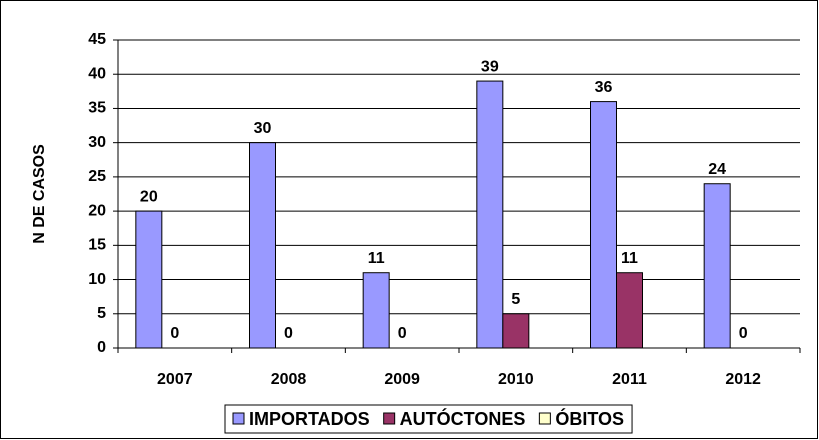 The width and height of the screenshot is (819, 440). I want to click on y-tick-label: 15, so click(97, 245).